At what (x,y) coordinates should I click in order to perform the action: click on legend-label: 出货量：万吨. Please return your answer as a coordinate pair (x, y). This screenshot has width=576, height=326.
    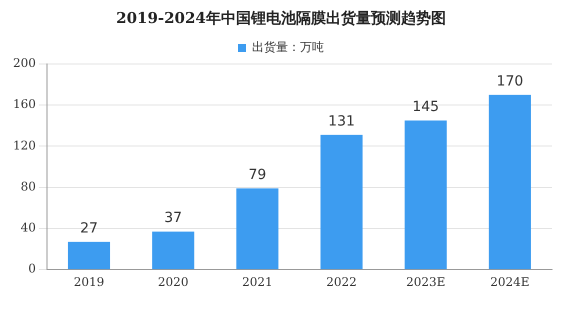
    Looking at the image, I should click on (288, 47).